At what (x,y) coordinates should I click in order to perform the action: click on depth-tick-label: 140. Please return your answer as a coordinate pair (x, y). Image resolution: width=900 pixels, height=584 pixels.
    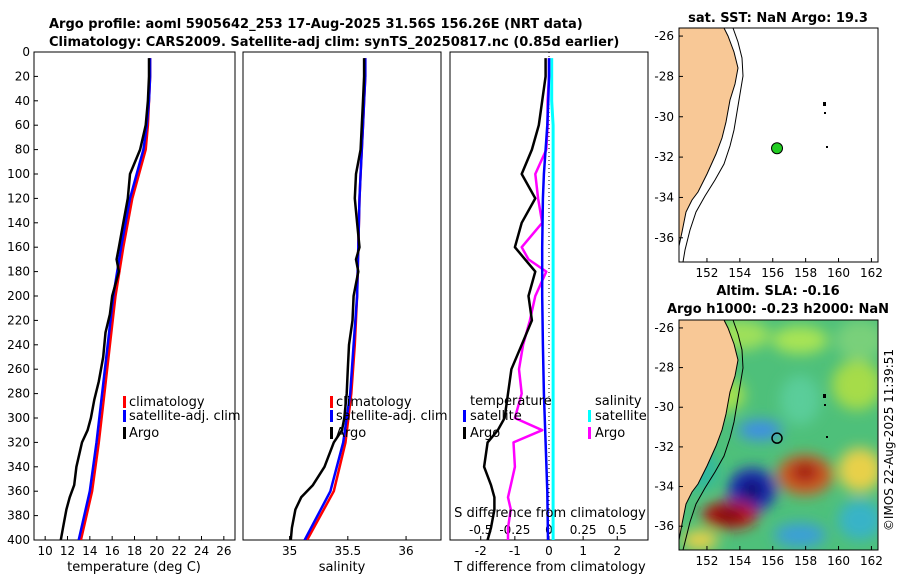
    Looking at the image, I should click on (18, 223).